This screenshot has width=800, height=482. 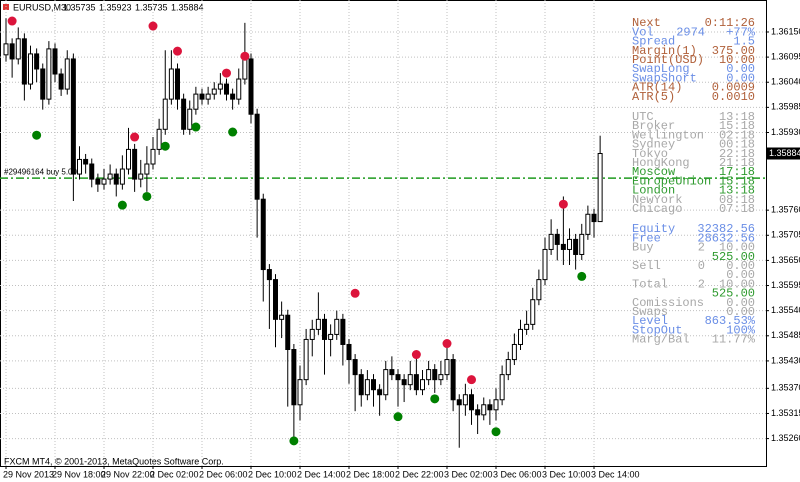 What do you see at coordinates (785, 235) in the screenshot?
I see `y-tick-label: 1.35705` at bounding box center [785, 235].